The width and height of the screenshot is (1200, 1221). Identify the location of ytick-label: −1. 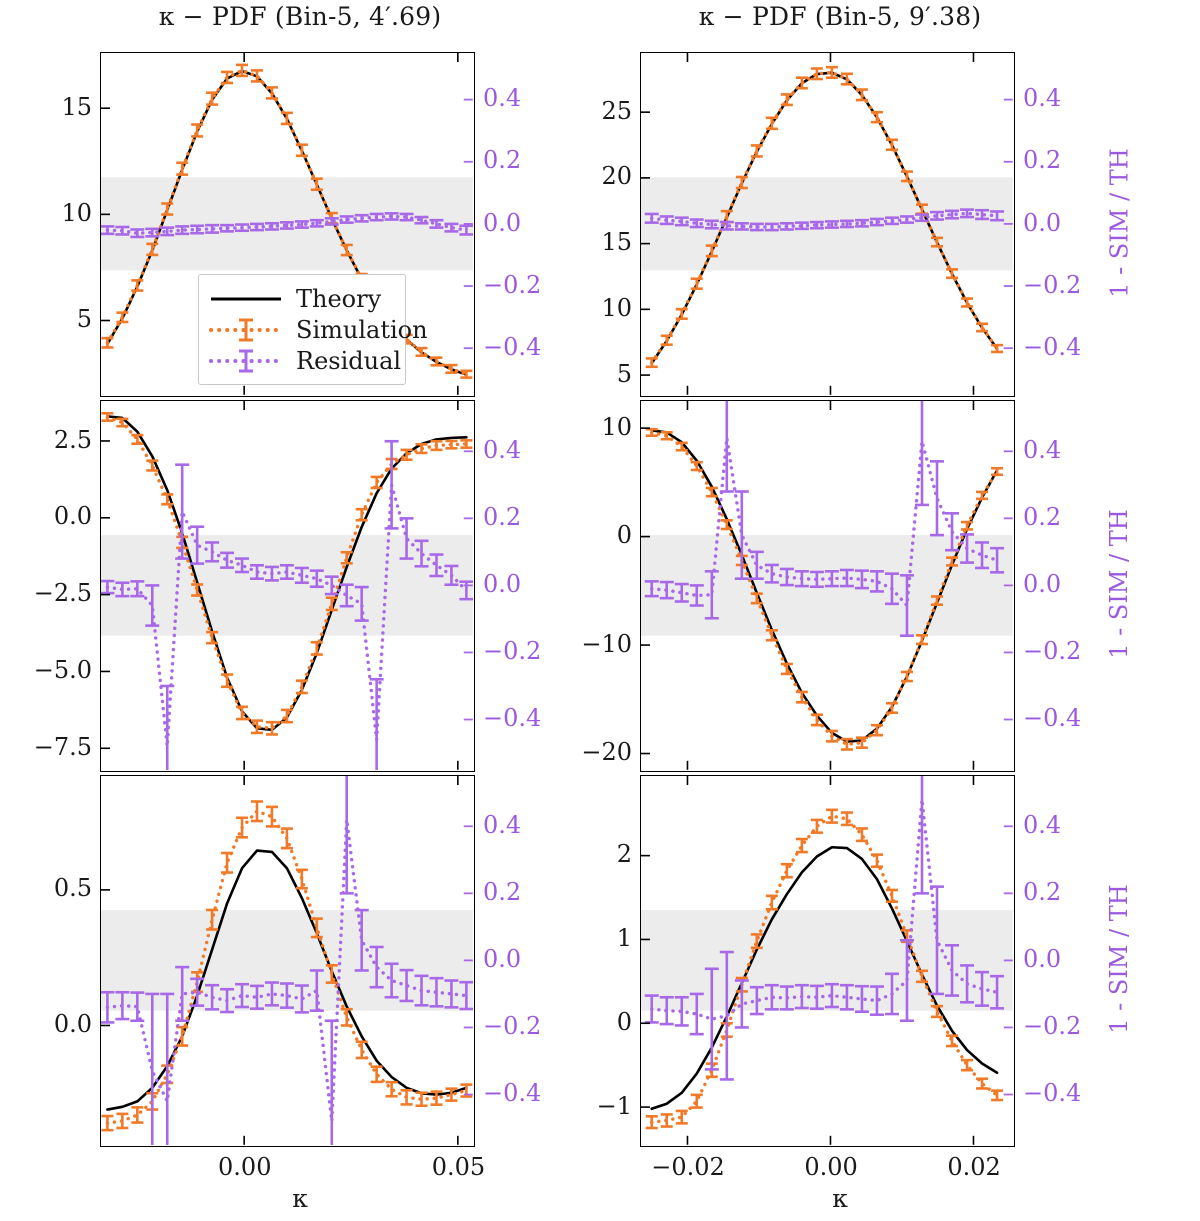
(614, 1105).